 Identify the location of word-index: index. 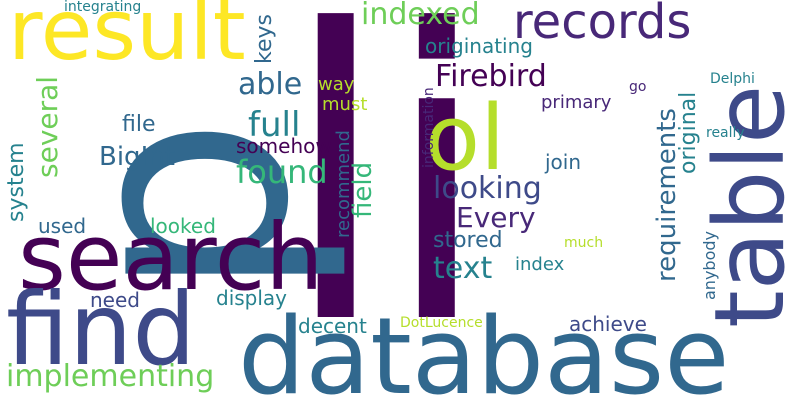
(540, 264).